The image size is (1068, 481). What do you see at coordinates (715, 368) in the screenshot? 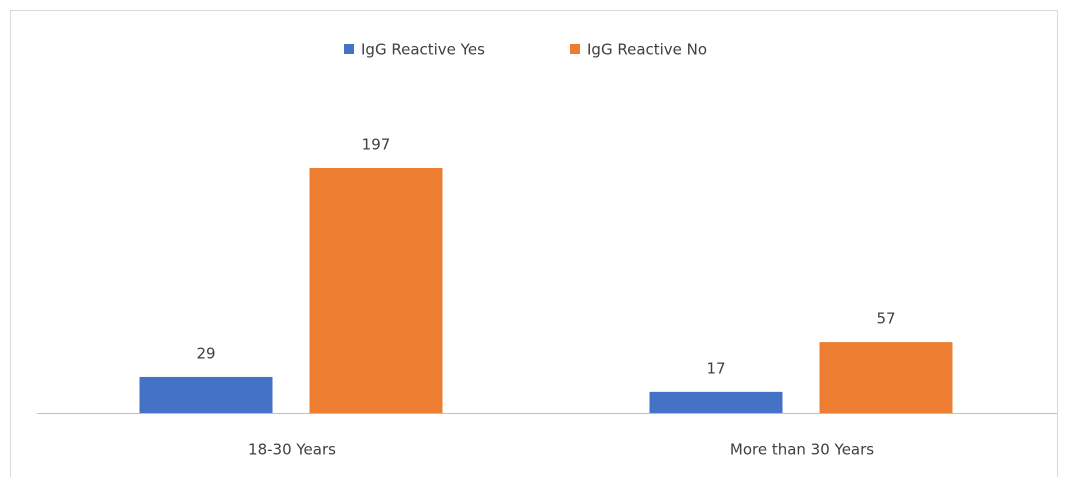
I see `data-label: 17` at bounding box center [715, 368].